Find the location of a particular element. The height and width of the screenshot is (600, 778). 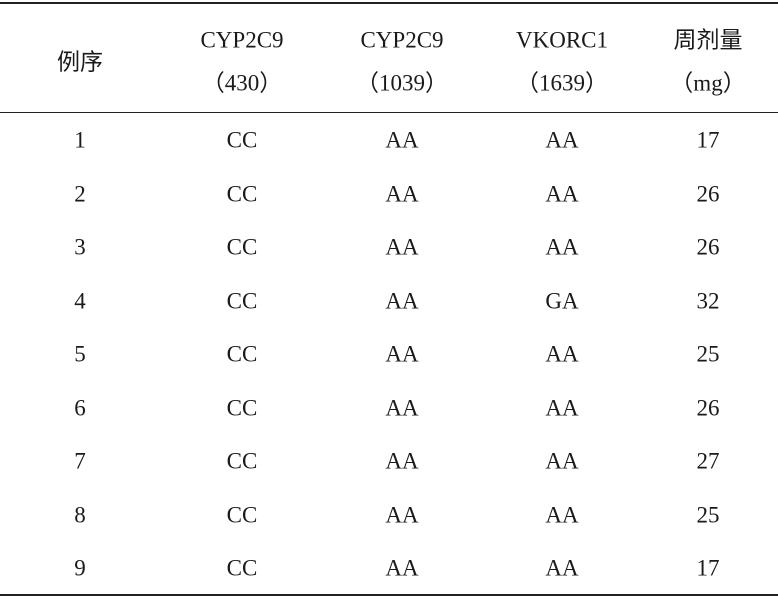

table-cell: 5 is located at coordinates (80, 354).